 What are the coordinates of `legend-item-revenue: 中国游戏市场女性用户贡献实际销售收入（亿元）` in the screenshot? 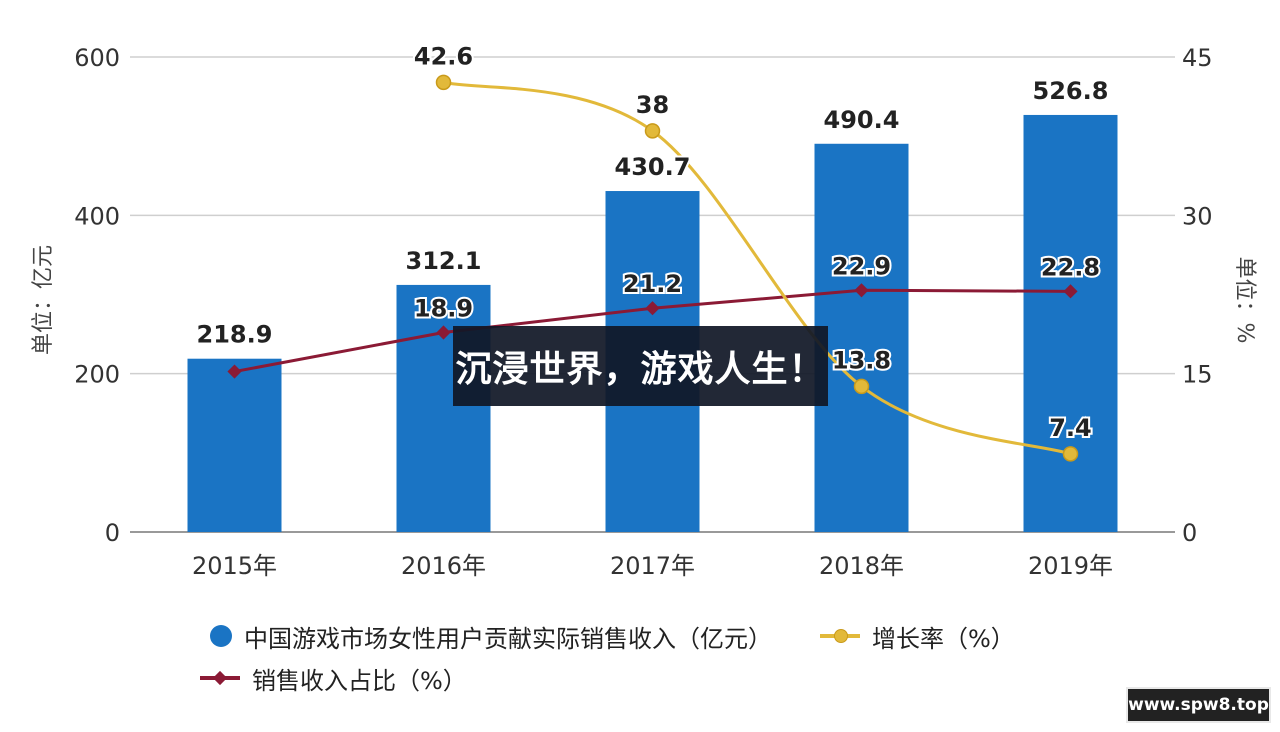 It's located at (486, 636).